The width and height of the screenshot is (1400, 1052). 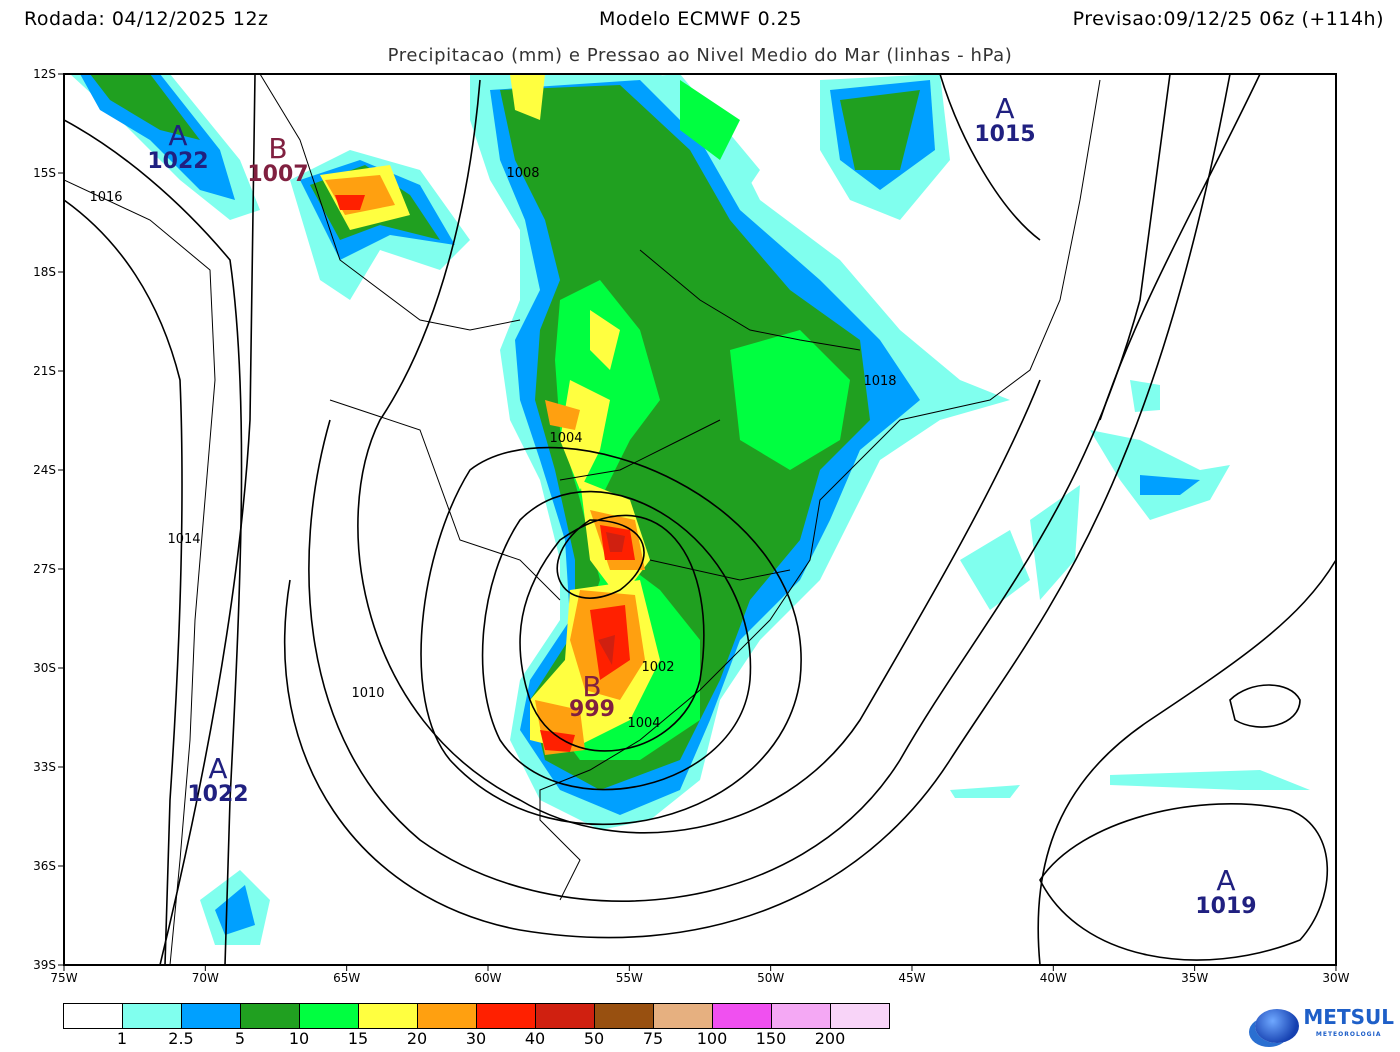 What do you see at coordinates (44, 668) in the screenshot?
I see `lat-tick-label: 30S` at bounding box center [44, 668].